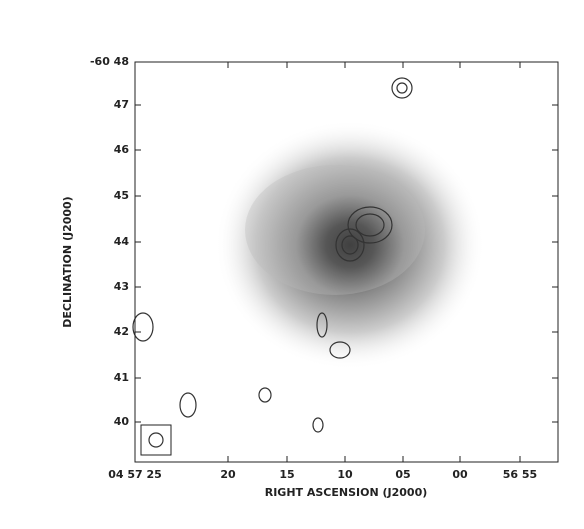 The height and width of the screenshot is (529, 584). Describe the element at coordinates (121, 286) in the screenshot. I see `y-tick-label: 43` at that location.